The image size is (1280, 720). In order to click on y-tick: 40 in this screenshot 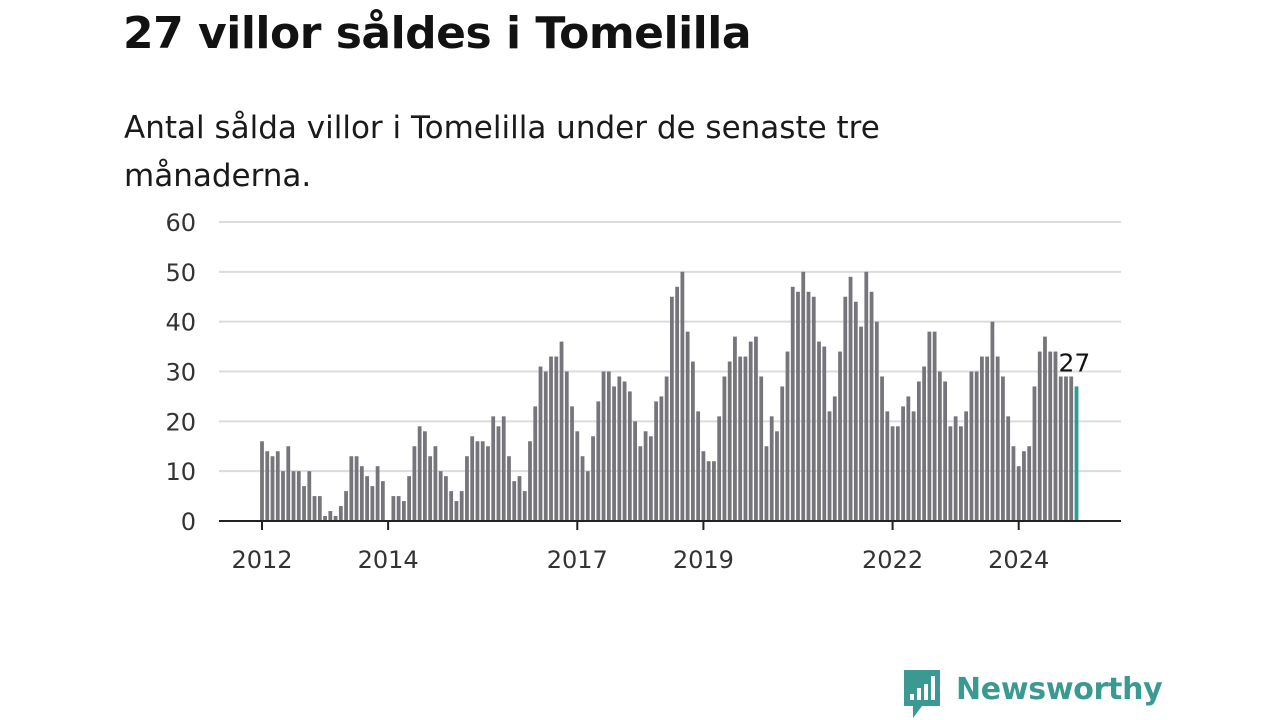, I will do `click(180, 323)`.